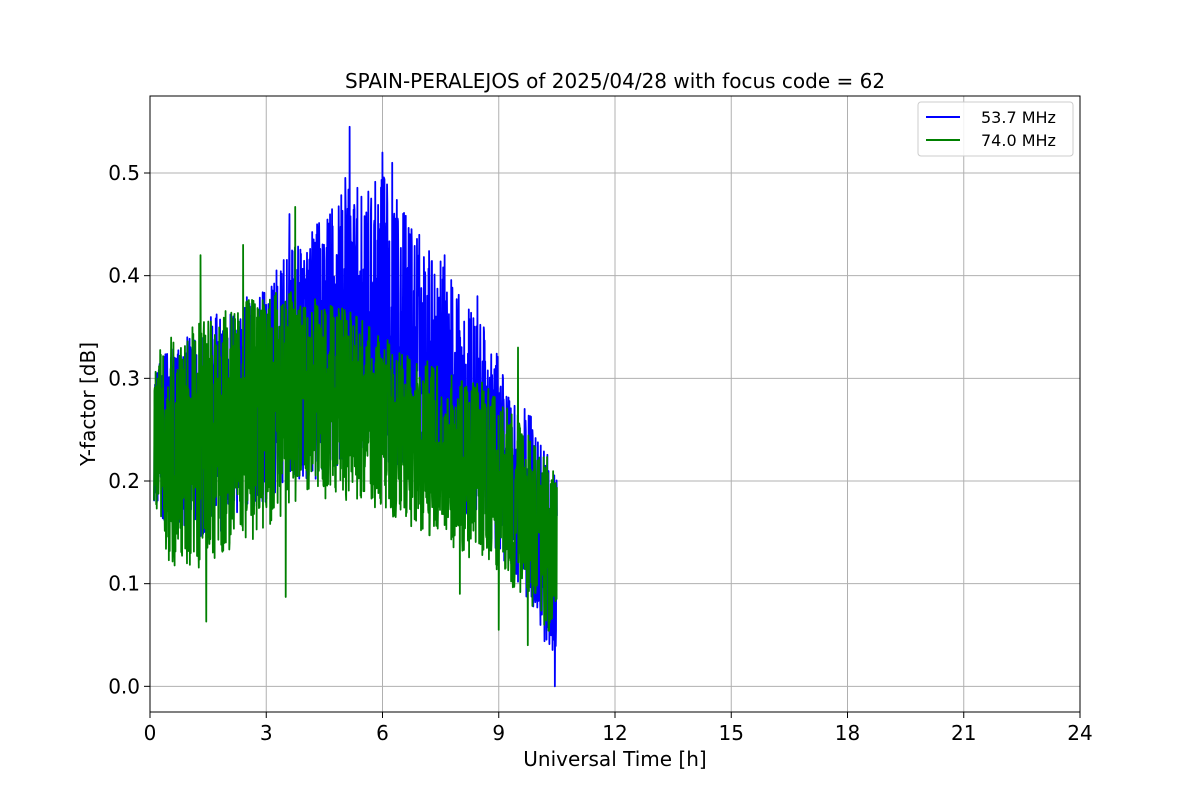  What do you see at coordinates (1018, 117) in the screenshot?
I see `legend-label: 53.7 MHz` at bounding box center [1018, 117].